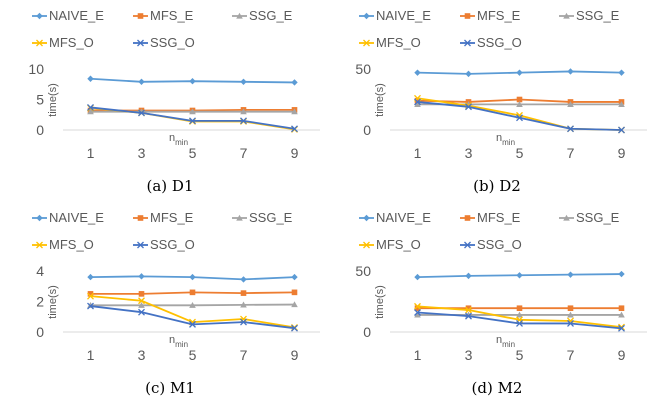 Image resolution: width=654 pixels, height=405 pixels. I want to click on legend-label: NAIVE_E, so click(76, 15).